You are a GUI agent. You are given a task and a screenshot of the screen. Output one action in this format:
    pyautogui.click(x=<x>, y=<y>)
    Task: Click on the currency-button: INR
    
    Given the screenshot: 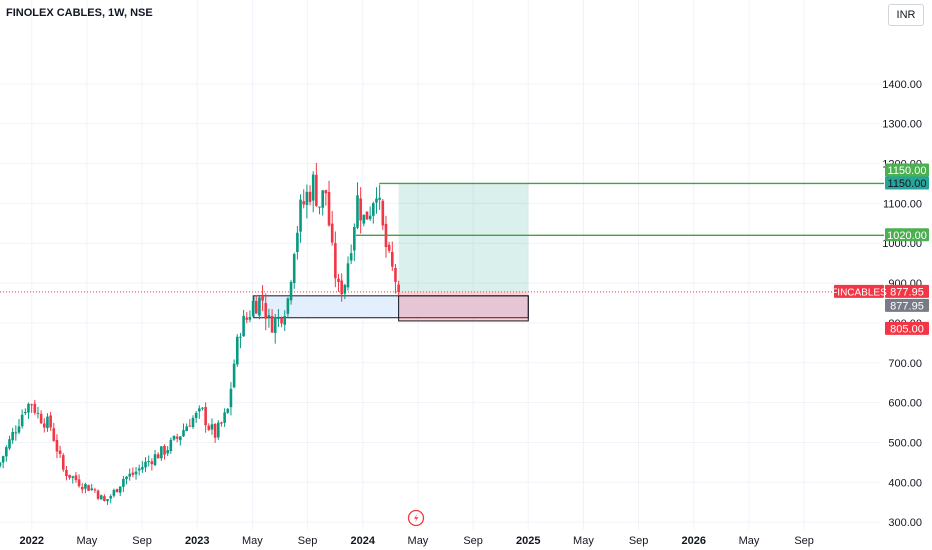 What is the action you would take?
    pyautogui.click(x=906, y=15)
    